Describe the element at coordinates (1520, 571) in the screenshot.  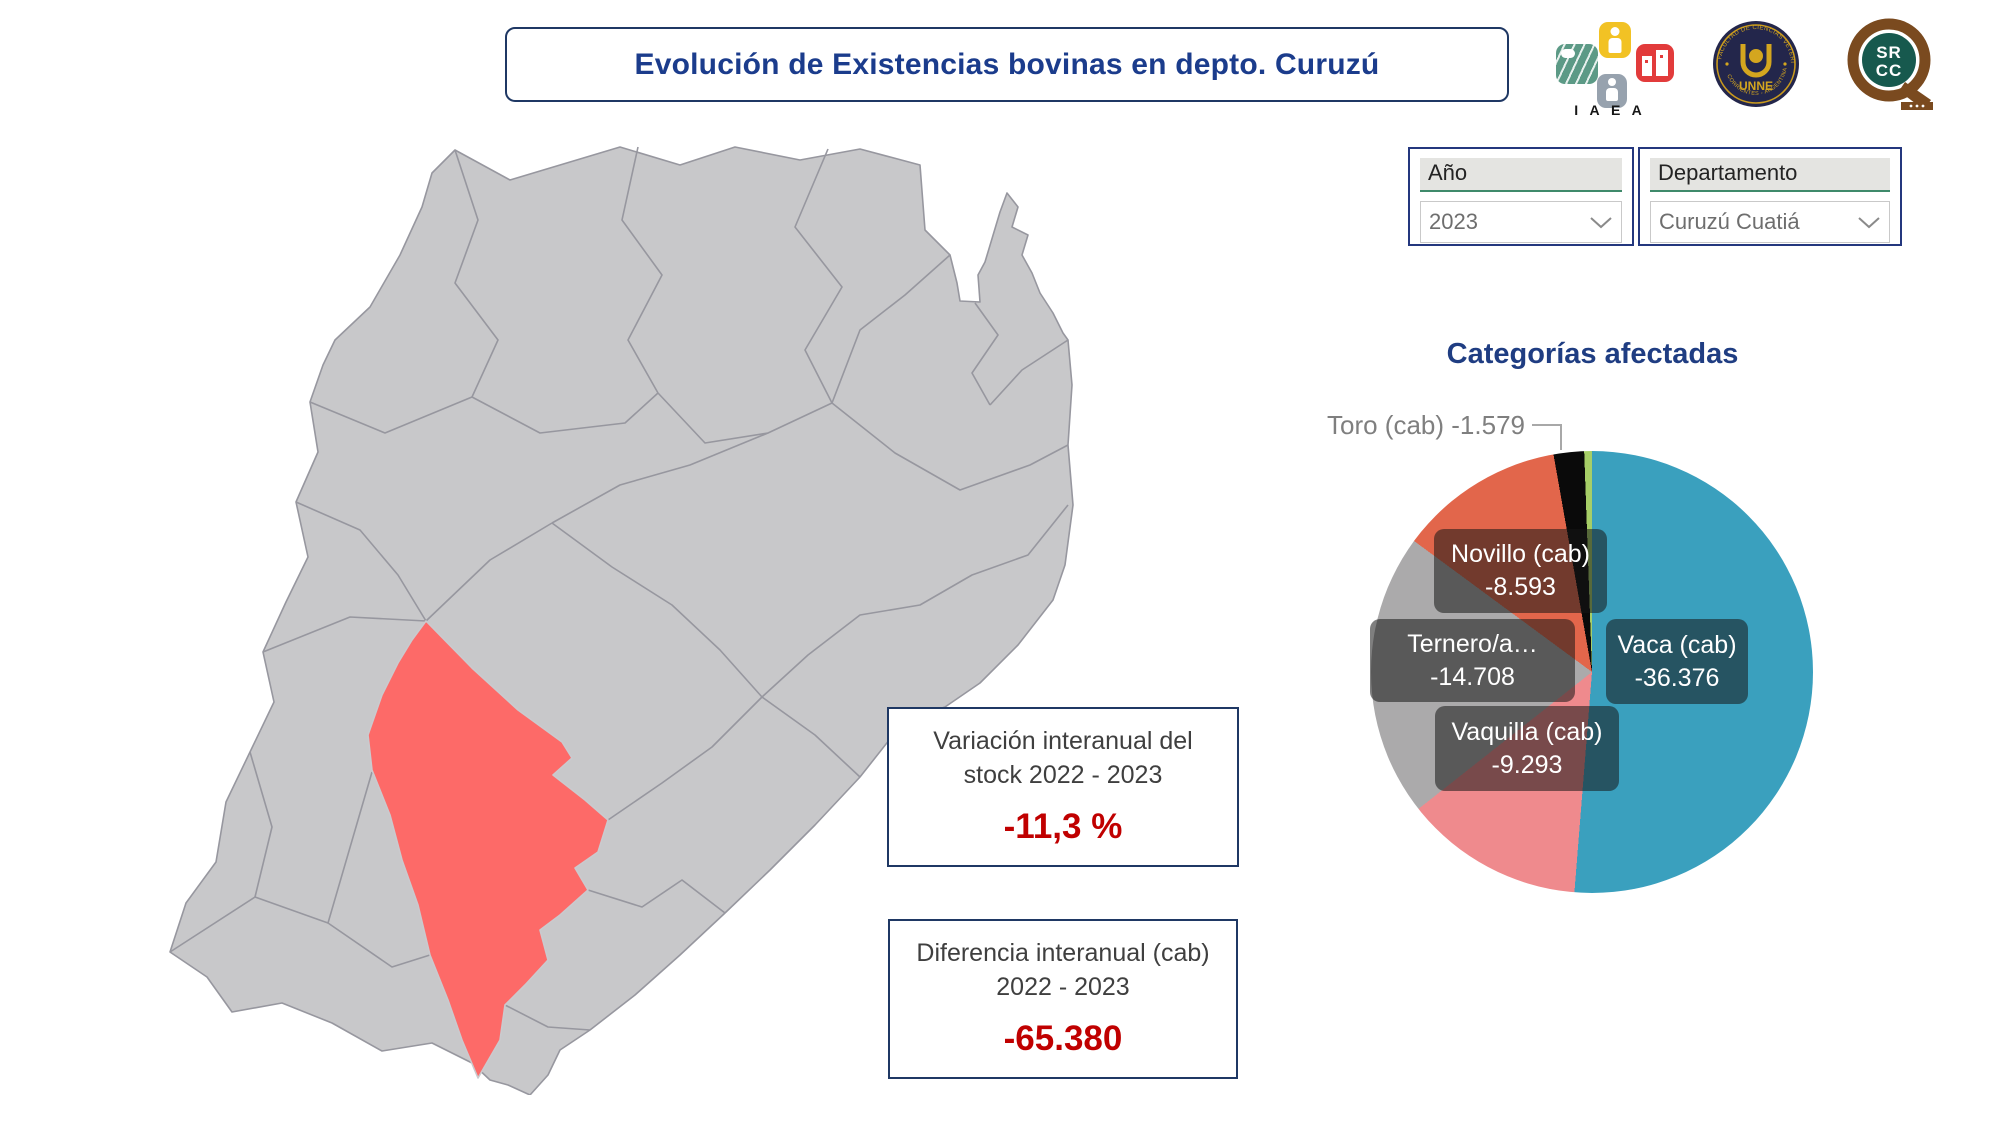
I see `pie-label-novillo: Novillo (cab) -8.593` at that location.